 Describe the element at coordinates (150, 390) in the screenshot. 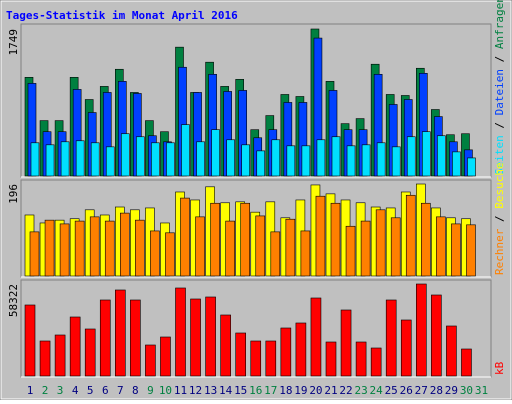

I see `x-tick-label: 9` at that location.